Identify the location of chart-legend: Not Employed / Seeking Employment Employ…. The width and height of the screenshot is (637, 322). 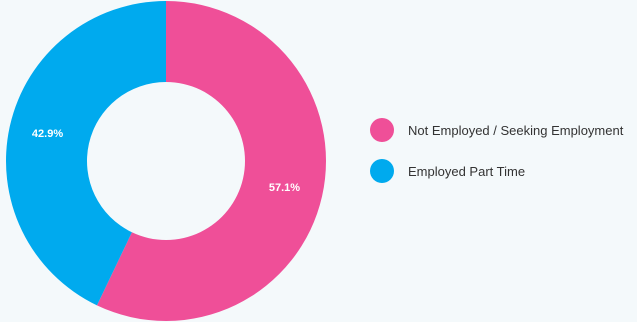
(503, 159).